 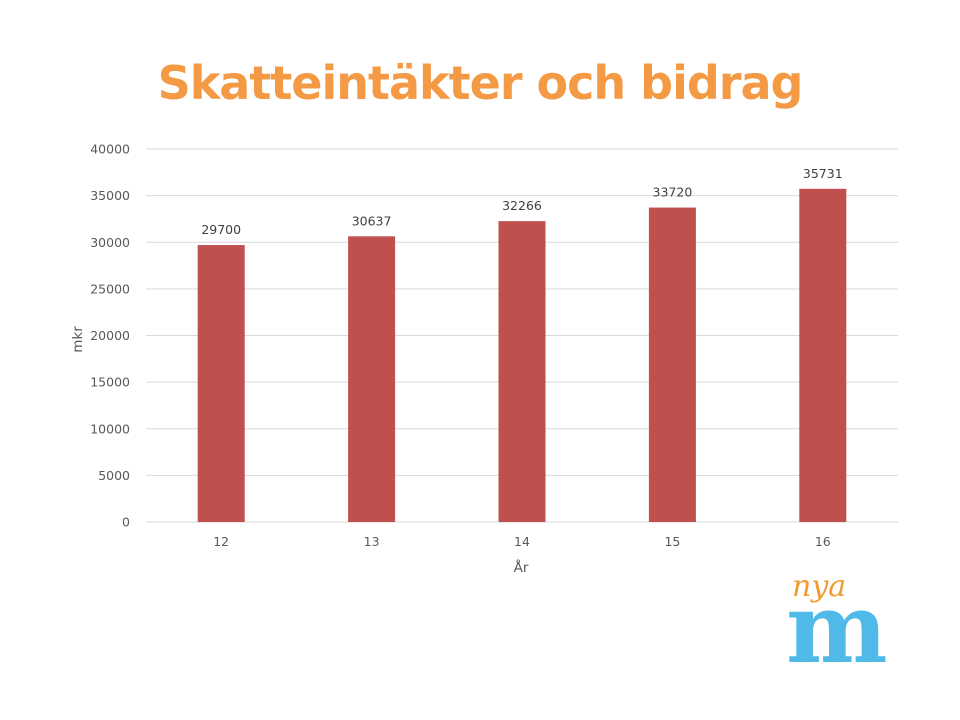 I want to click on y-tick-label: 35000, so click(x=110, y=195).